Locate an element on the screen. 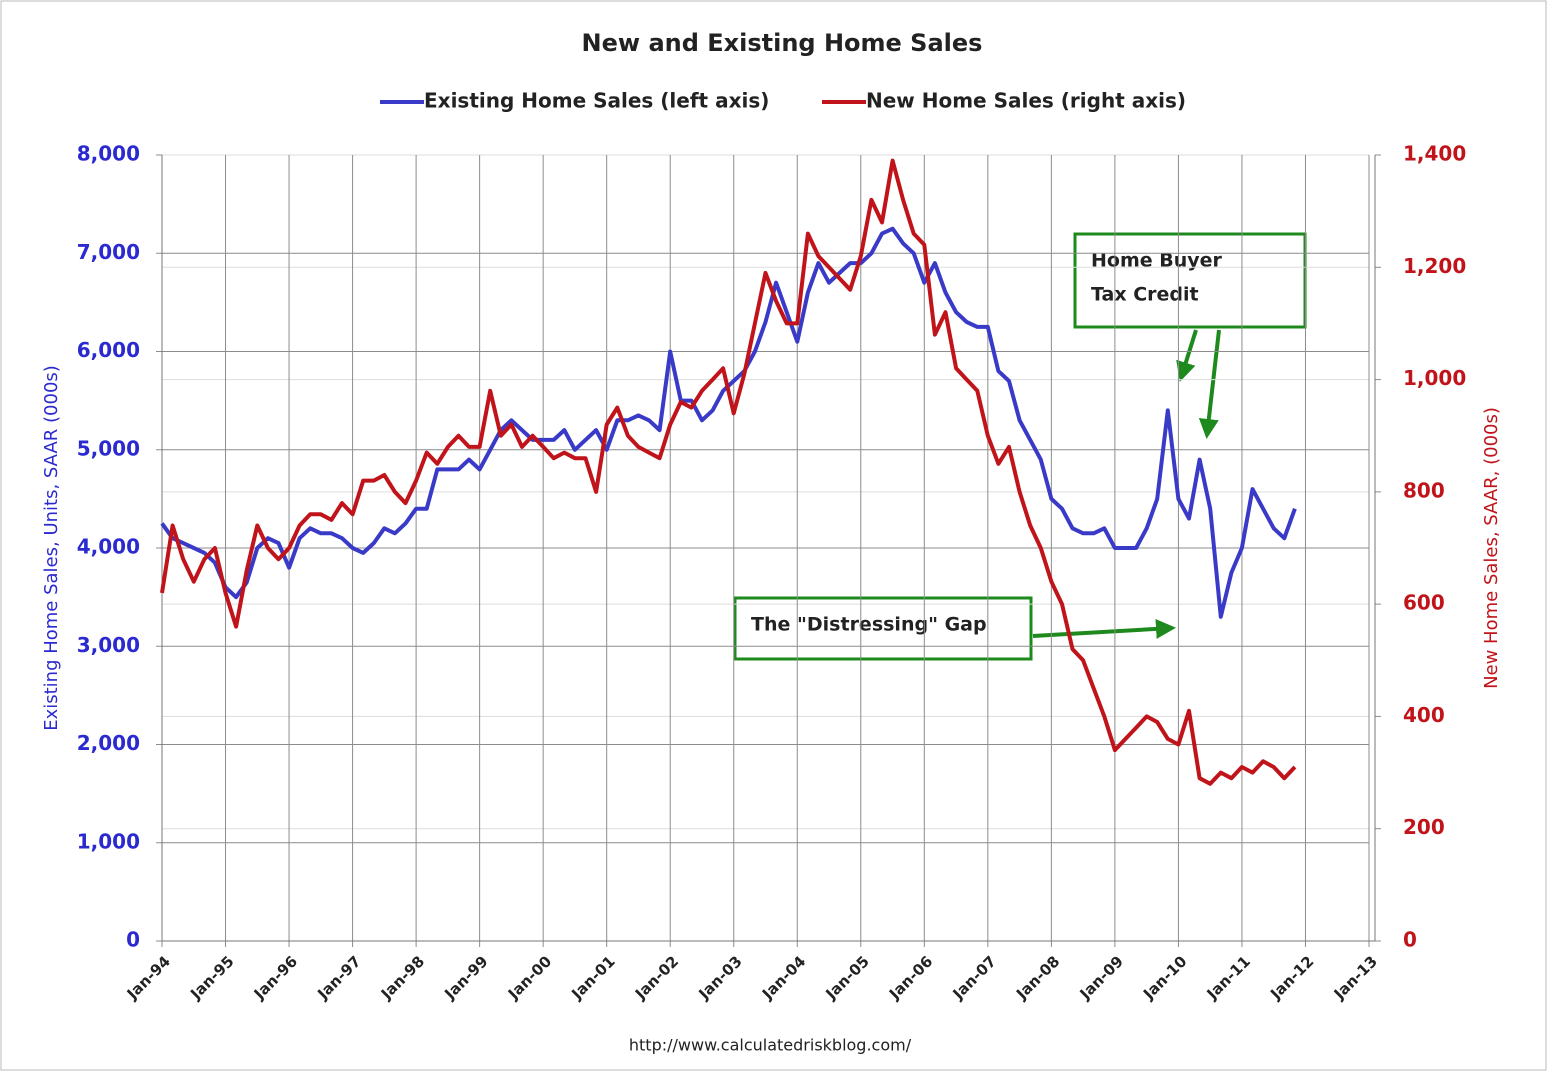 Image resolution: width=1547 pixels, height=1071 pixels. y2-tick-label: 1,200 is located at coordinates (1434, 266).